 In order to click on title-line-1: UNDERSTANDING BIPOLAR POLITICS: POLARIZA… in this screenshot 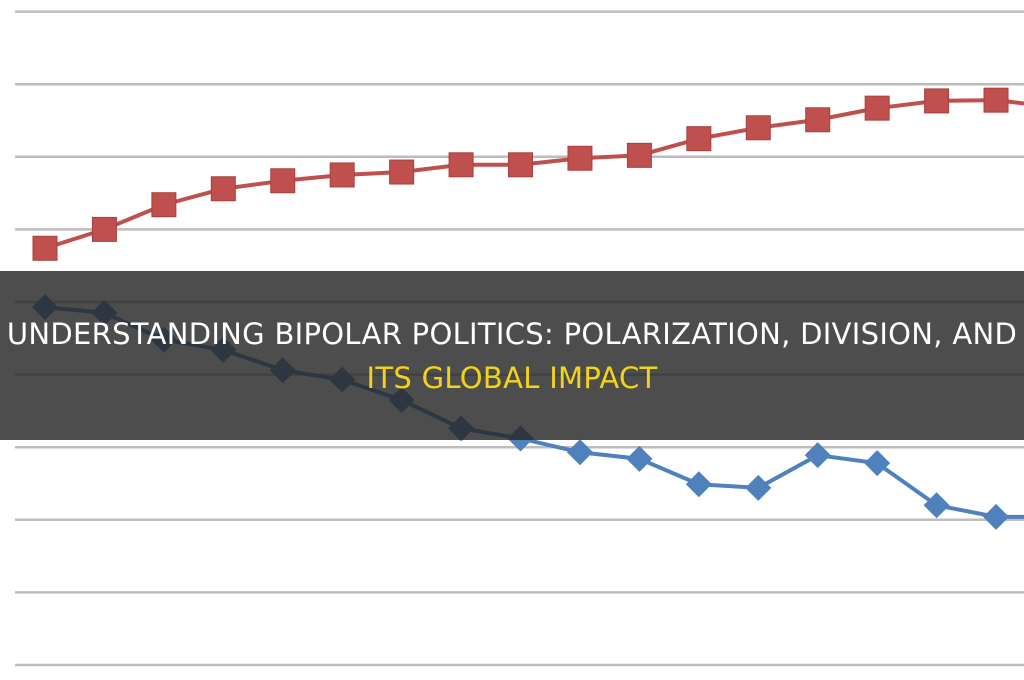, I will do `click(512, 333)`.